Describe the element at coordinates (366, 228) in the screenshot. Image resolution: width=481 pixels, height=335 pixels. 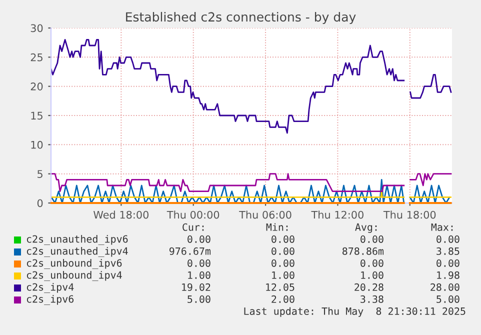
I see `text: Avg:` at that location.